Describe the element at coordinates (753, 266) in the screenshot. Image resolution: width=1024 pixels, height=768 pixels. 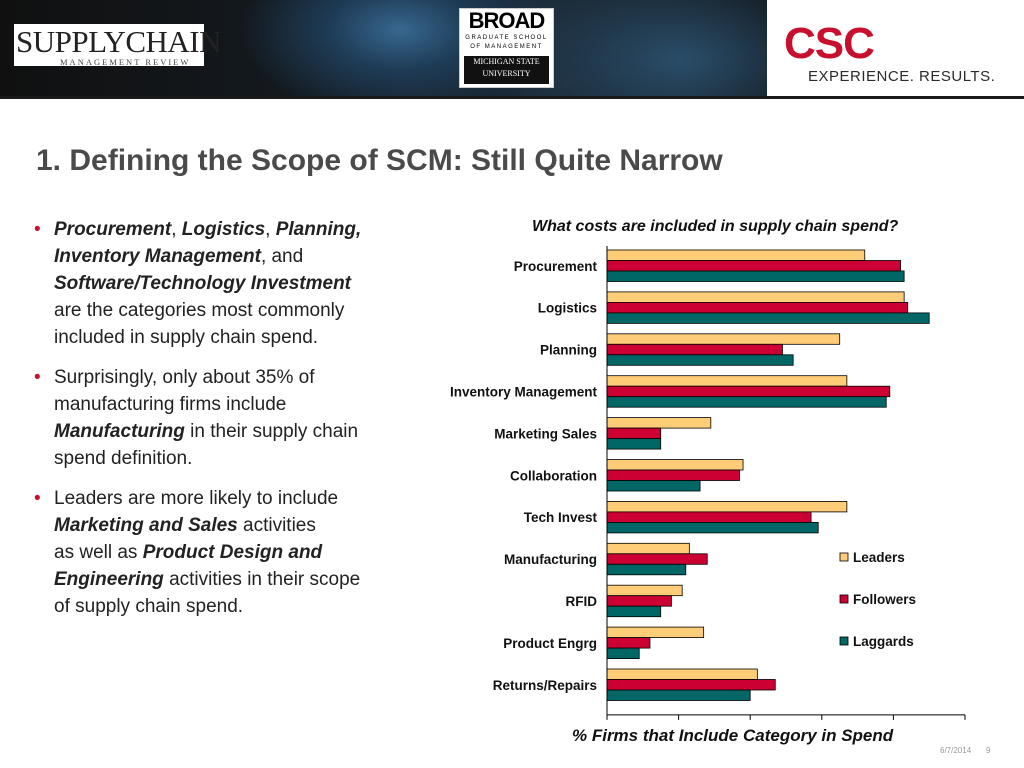
I see `bar-followers-procurement` at that location.